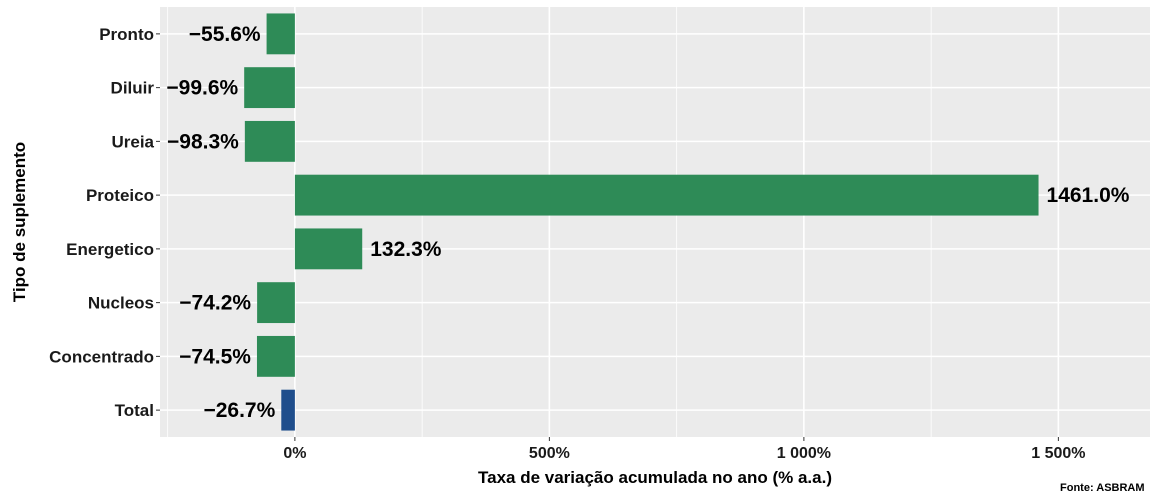 This screenshot has width=1150, height=491. I want to click on x-tick-label: 0%, so click(294, 453).